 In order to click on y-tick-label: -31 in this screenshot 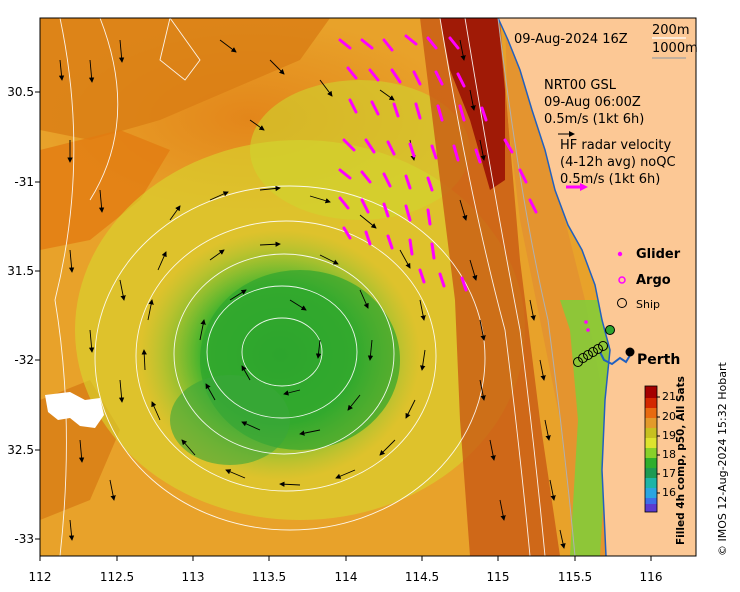, I will do `click(24, 182)`.